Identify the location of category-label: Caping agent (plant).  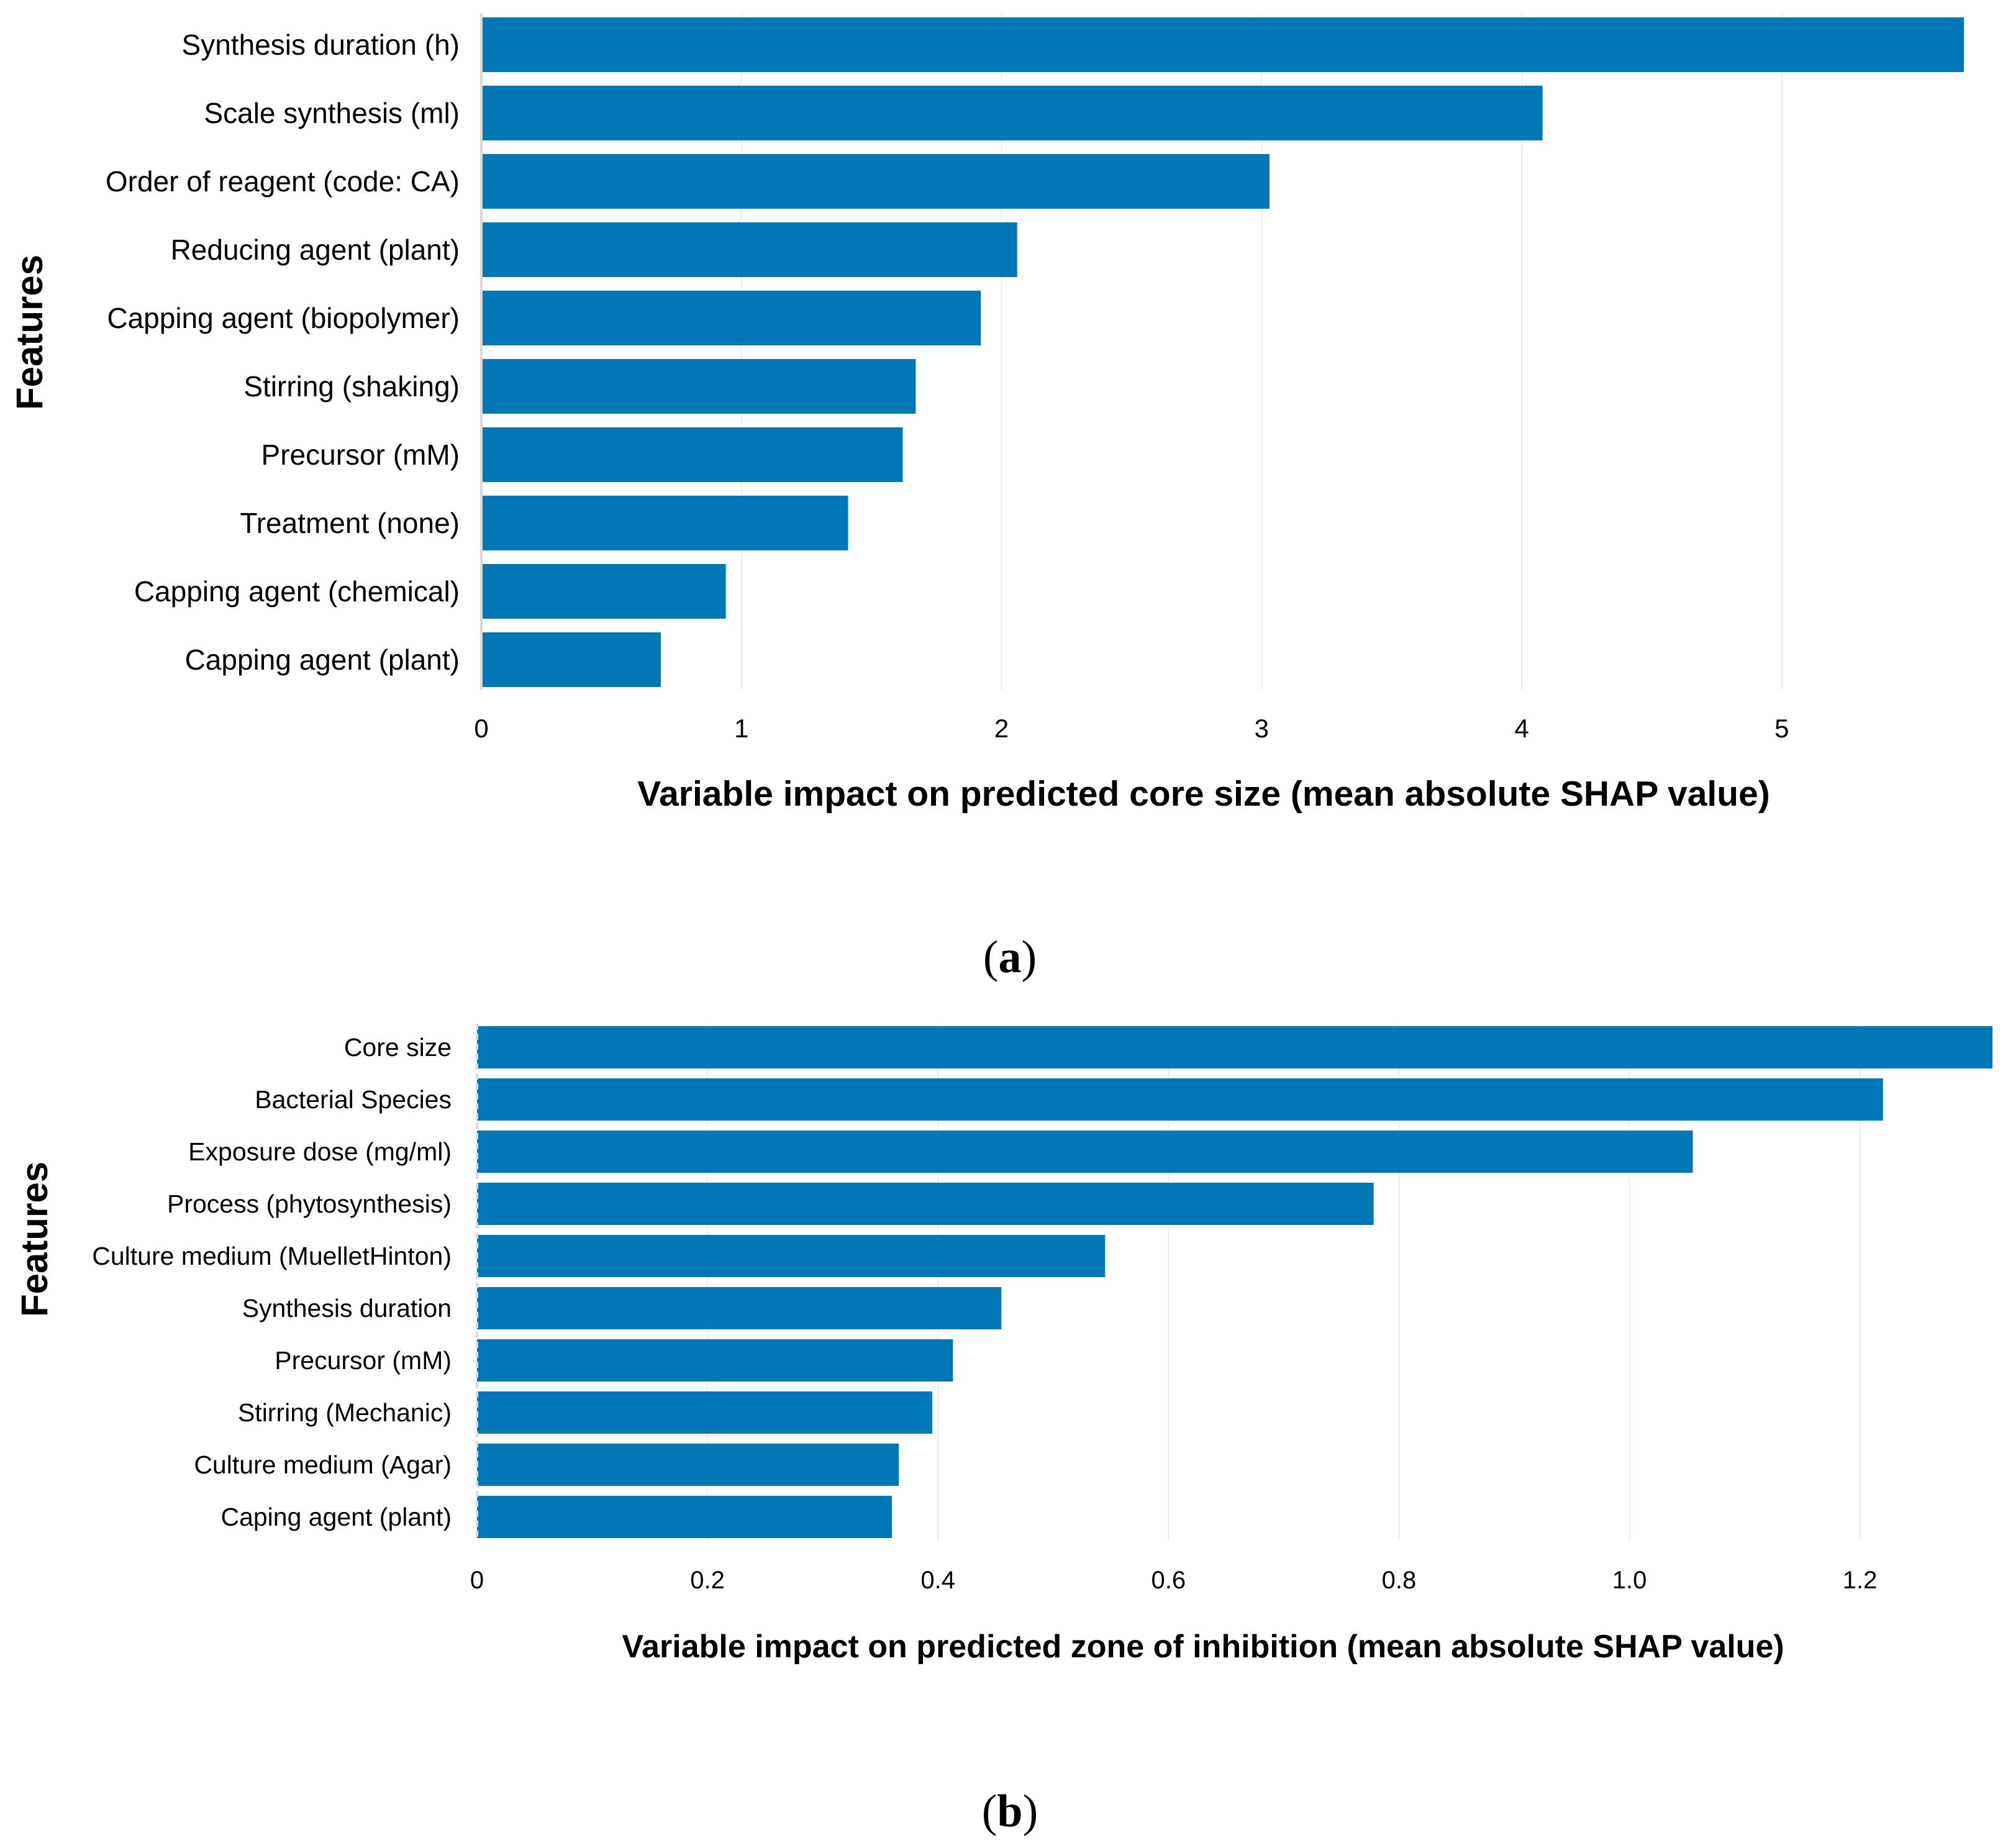
(336, 1517).